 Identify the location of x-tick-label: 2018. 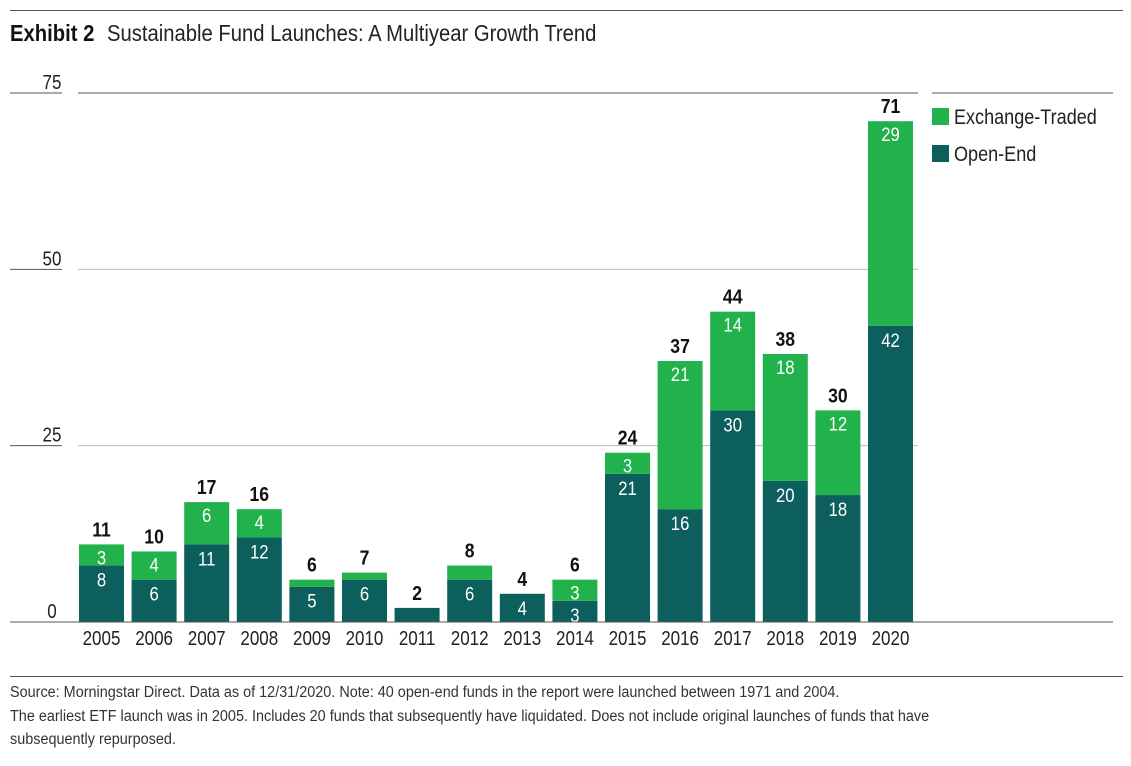
(785, 638).